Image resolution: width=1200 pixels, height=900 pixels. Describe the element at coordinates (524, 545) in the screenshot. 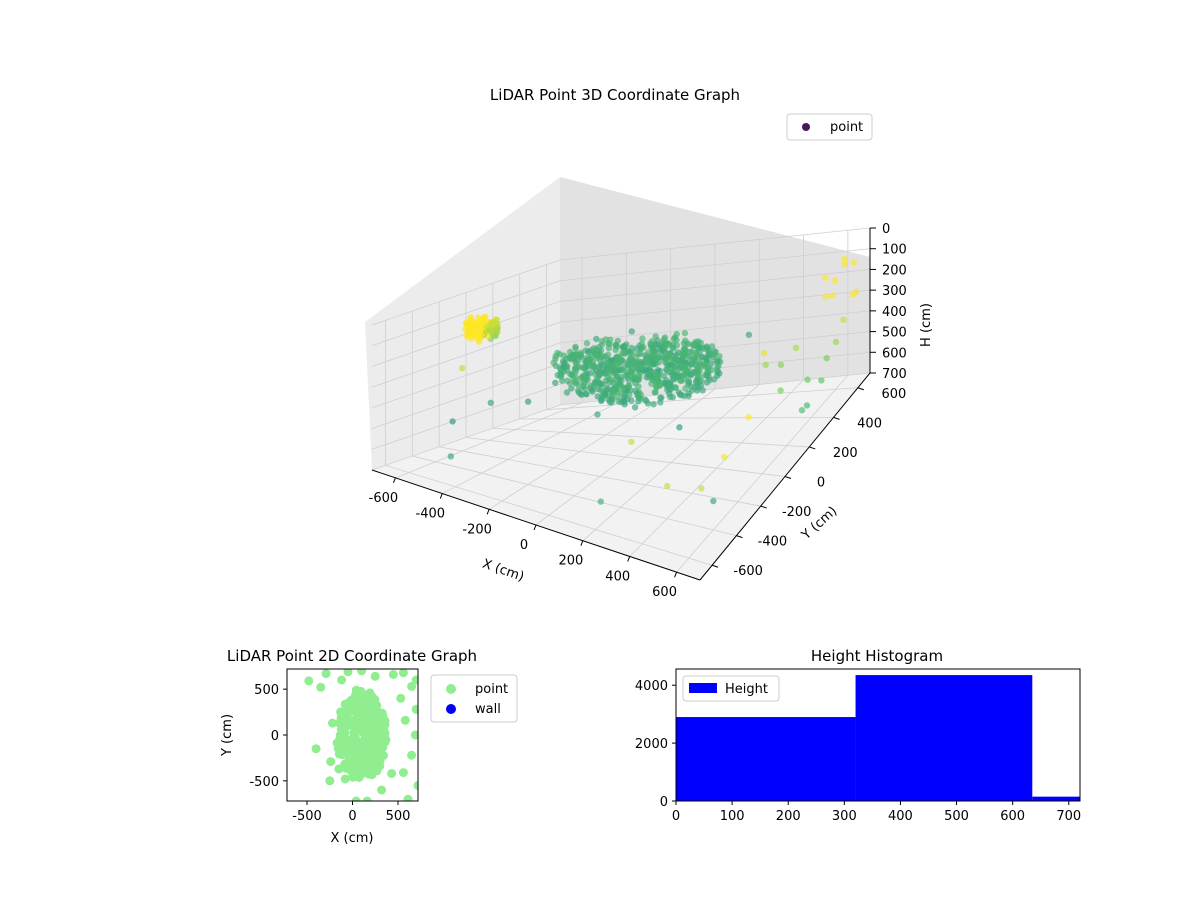

I see `x-tick-label-3d: 0` at that location.